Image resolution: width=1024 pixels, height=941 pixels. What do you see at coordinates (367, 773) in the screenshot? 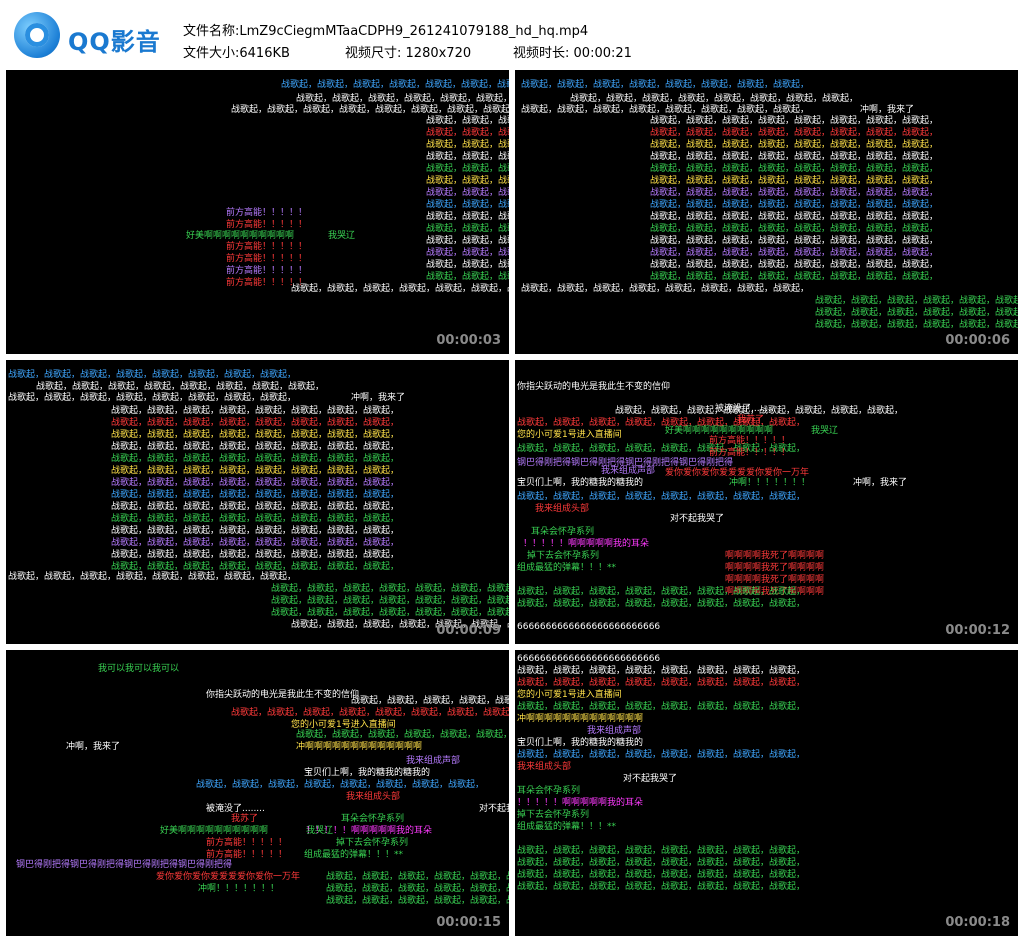
I see `danmaku-comment: 宝贝们上啊，我的糖我的糖我的` at bounding box center [367, 773].